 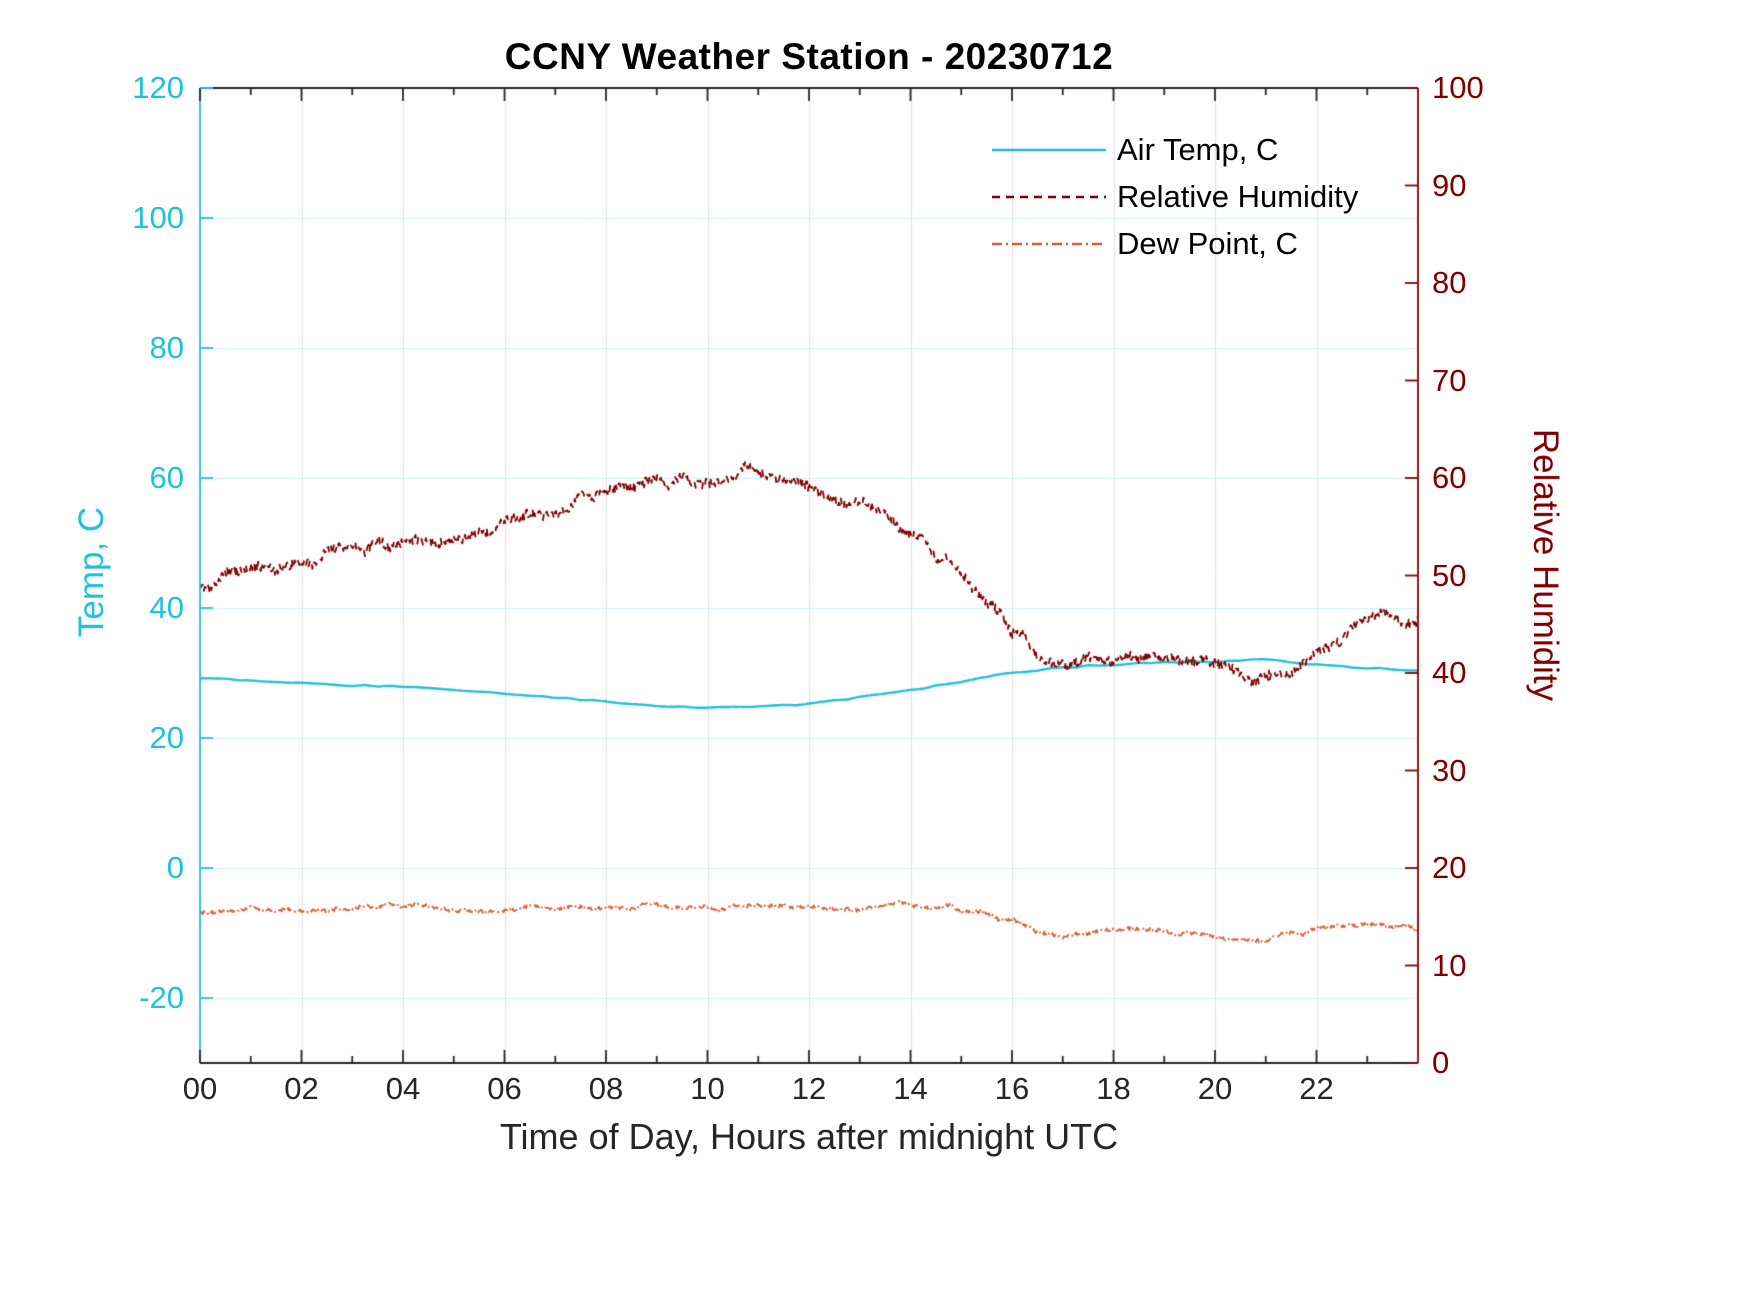 What do you see at coordinates (809, 1136) in the screenshot?
I see `x-axis-label: Time of Day, Hours after midnight UTC` at bounding box center [809, 1136].